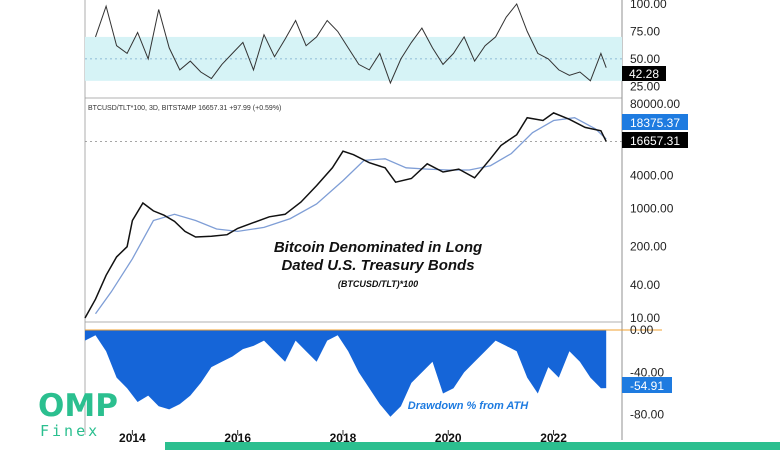  I want to click on ma-value-box, so click(655, 122).